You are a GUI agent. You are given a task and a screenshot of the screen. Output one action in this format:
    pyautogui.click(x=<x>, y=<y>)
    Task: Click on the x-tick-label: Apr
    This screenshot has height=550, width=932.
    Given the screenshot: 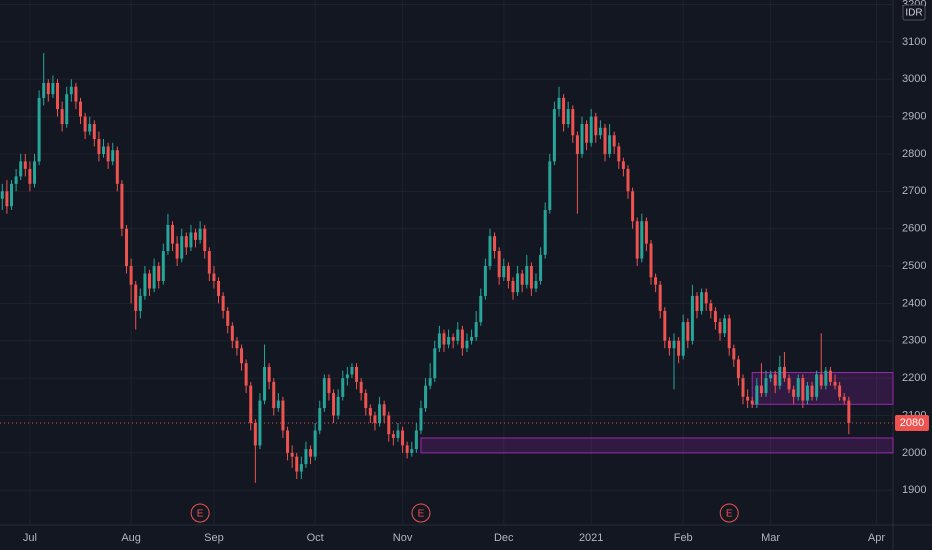 What is the action you would take?
    pyautogui.click(x=876, y=538)
    